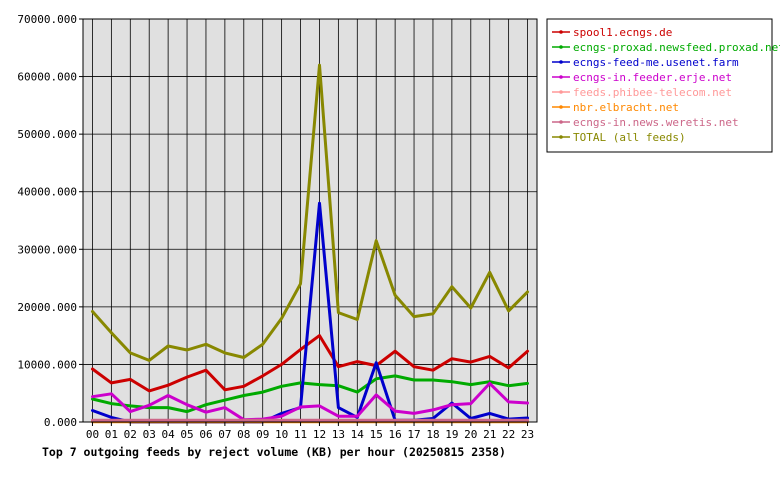 The image size is (780, 480). Describe the element at coordinates (47, 19) in the screenshot. I see `y-tick-label: 70000.000` at that location.